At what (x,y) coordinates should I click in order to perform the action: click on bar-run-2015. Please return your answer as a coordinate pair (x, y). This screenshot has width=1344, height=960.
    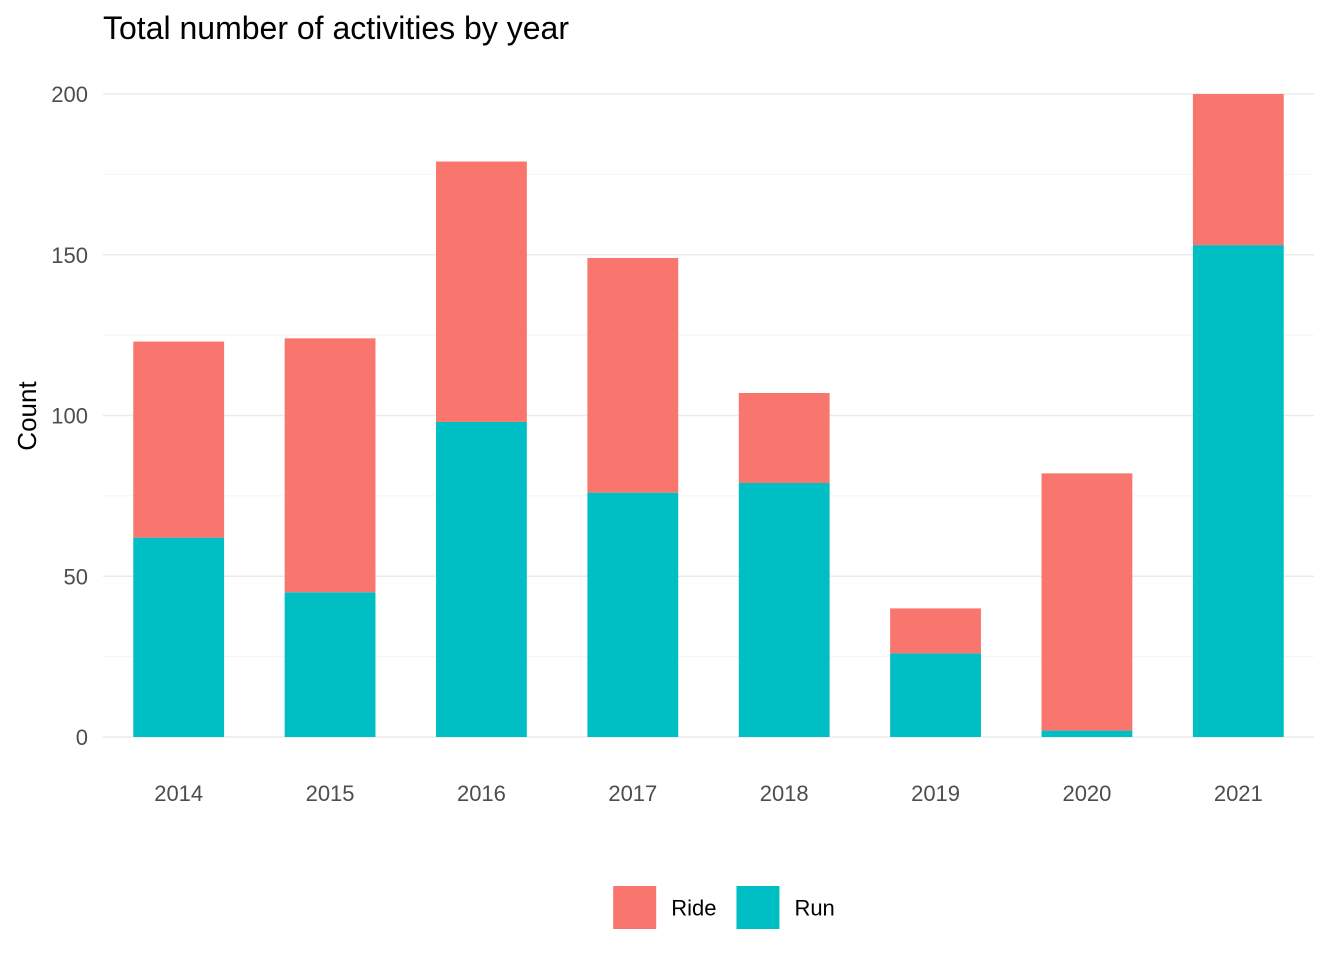
    Looking at the image, I should click on (330, 664).